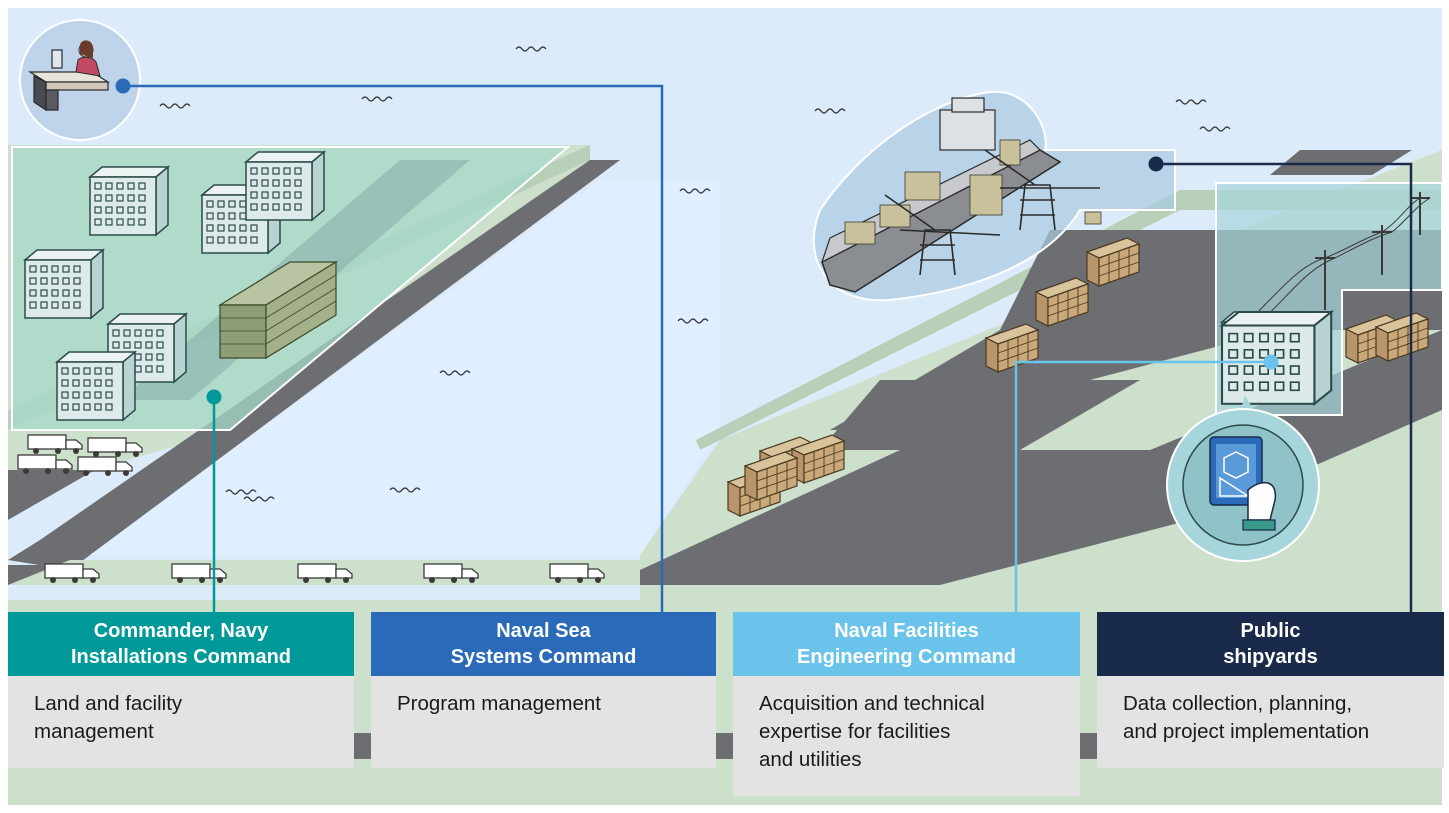 This screenshot has height=813, width=1449. What do you see at coordinates (543, 722) in the screenshot?
I see `card-description: Program management` at bounding box center [543, 722].